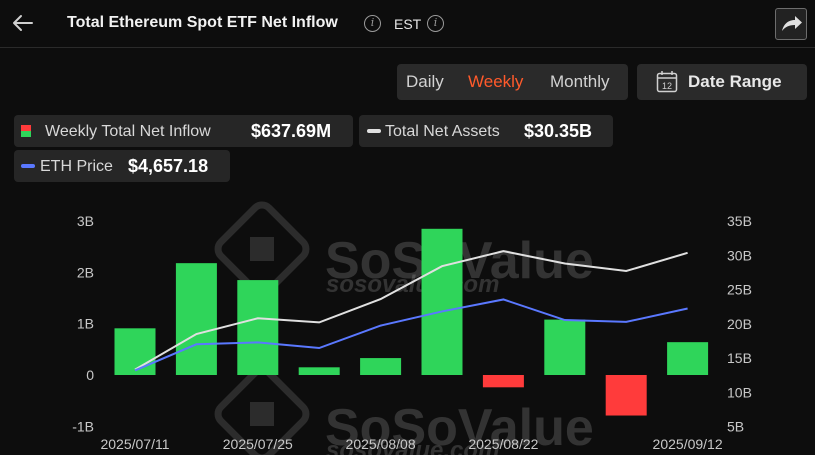  I want to click on info-icon: i, so click(372, 23).